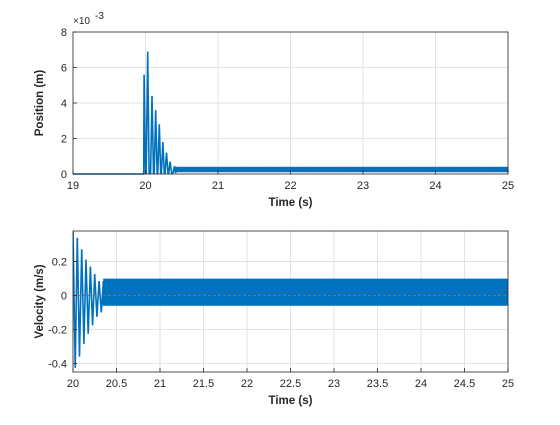 This screenshot has width=560, height=425. What do you see at coordinates (291, 203) in the screenshot?
I see `position-x-label: Time (s)` at bounding box center [291, 203].